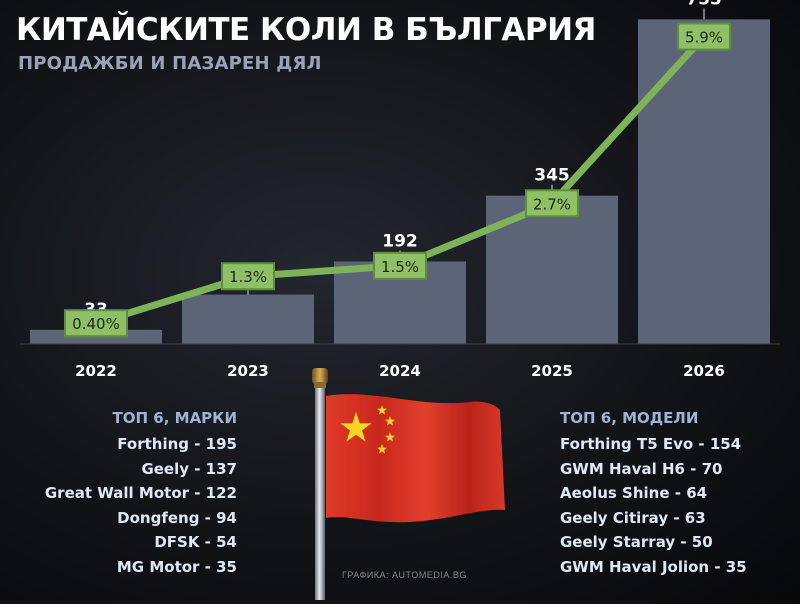  I want to click on china-flag-icon, so click(410, 481).